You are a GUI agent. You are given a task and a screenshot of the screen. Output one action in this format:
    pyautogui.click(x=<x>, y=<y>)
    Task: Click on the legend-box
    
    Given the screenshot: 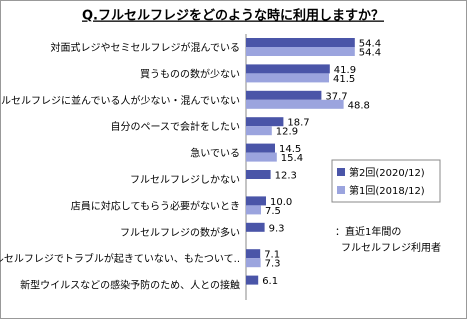 What is the action you would take?
    pyautogui.click(x=386, y=181)
    